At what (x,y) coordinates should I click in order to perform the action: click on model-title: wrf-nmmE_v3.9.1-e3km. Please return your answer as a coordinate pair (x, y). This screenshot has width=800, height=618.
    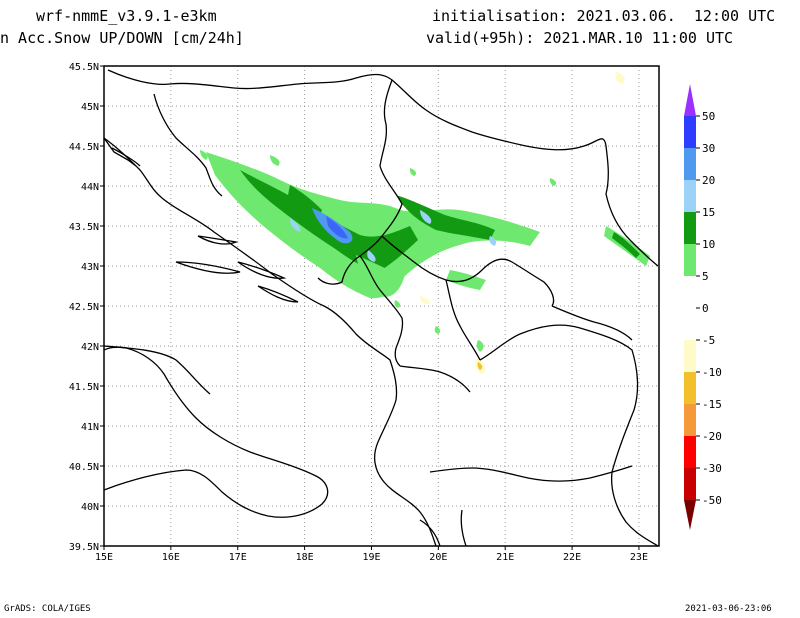
    Looking at the image, I should click on (126, 16).